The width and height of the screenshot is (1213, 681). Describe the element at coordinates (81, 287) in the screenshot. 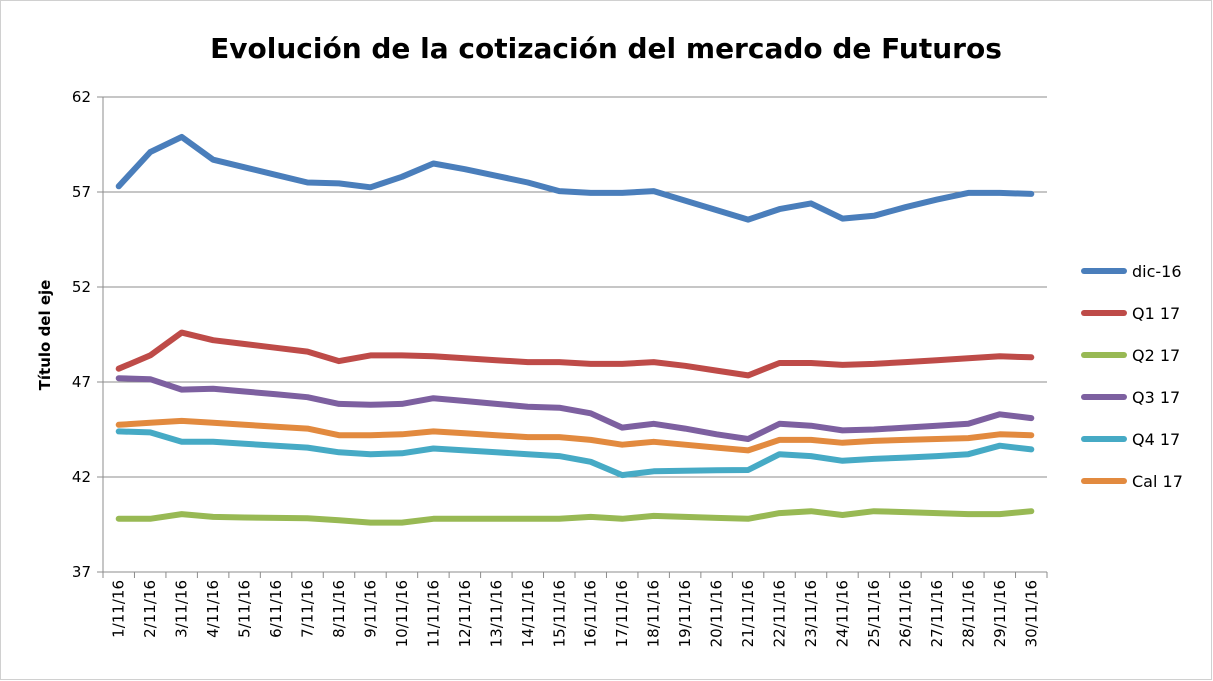

I see `y-tick-label: 52` at that location.